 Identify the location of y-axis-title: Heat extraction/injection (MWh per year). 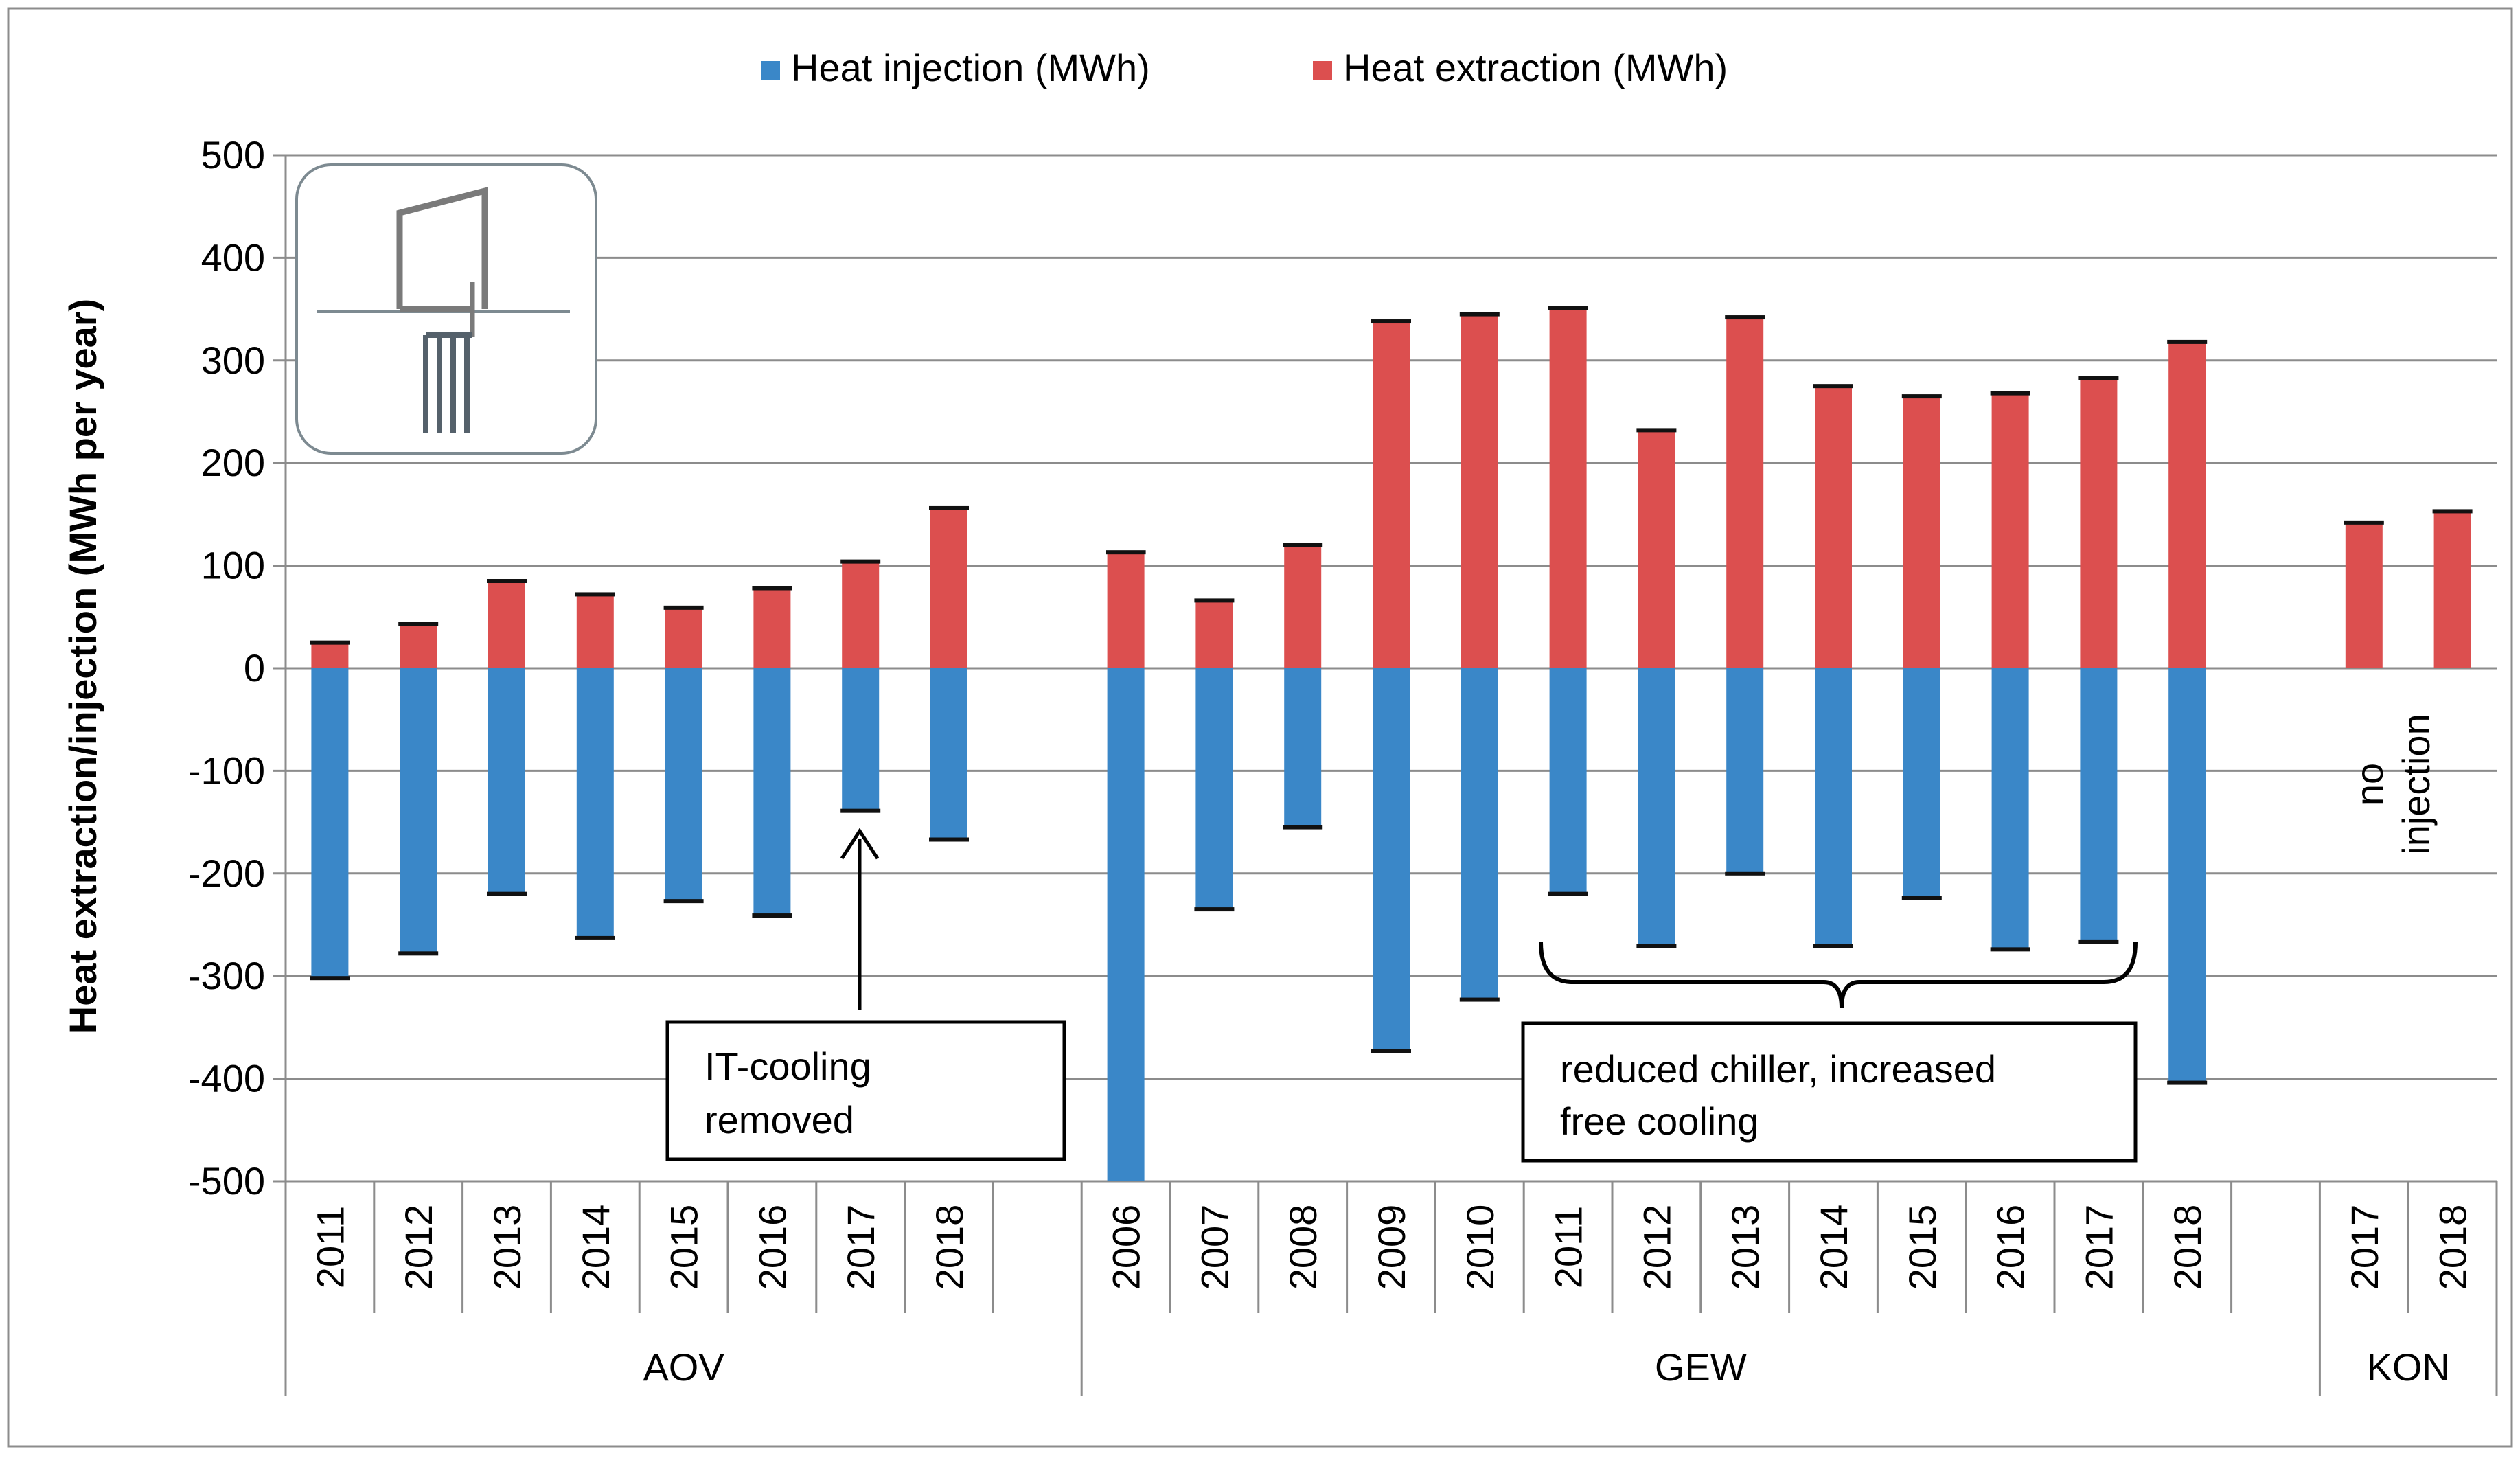
(82, 667).